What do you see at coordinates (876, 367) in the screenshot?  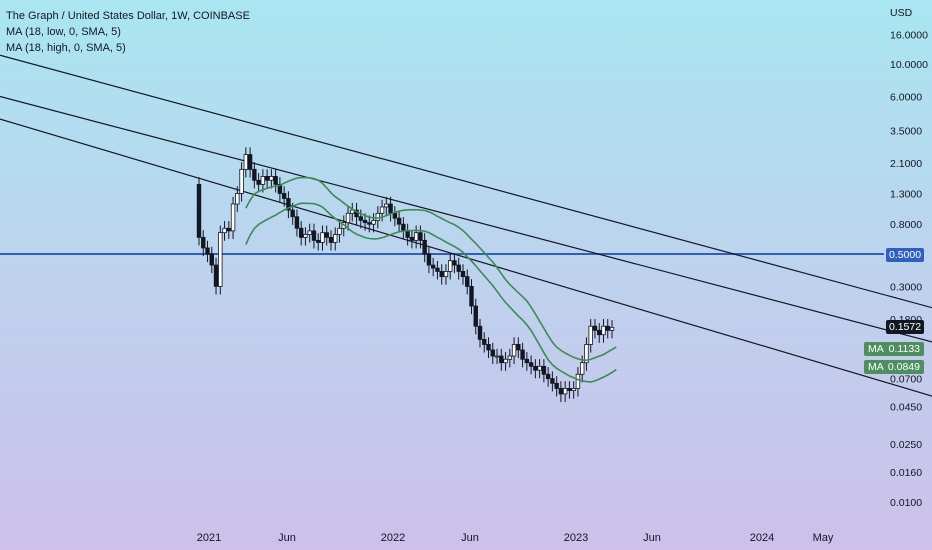 I see `ma-low-tag-label: MA` at bounding box center [876, 367].